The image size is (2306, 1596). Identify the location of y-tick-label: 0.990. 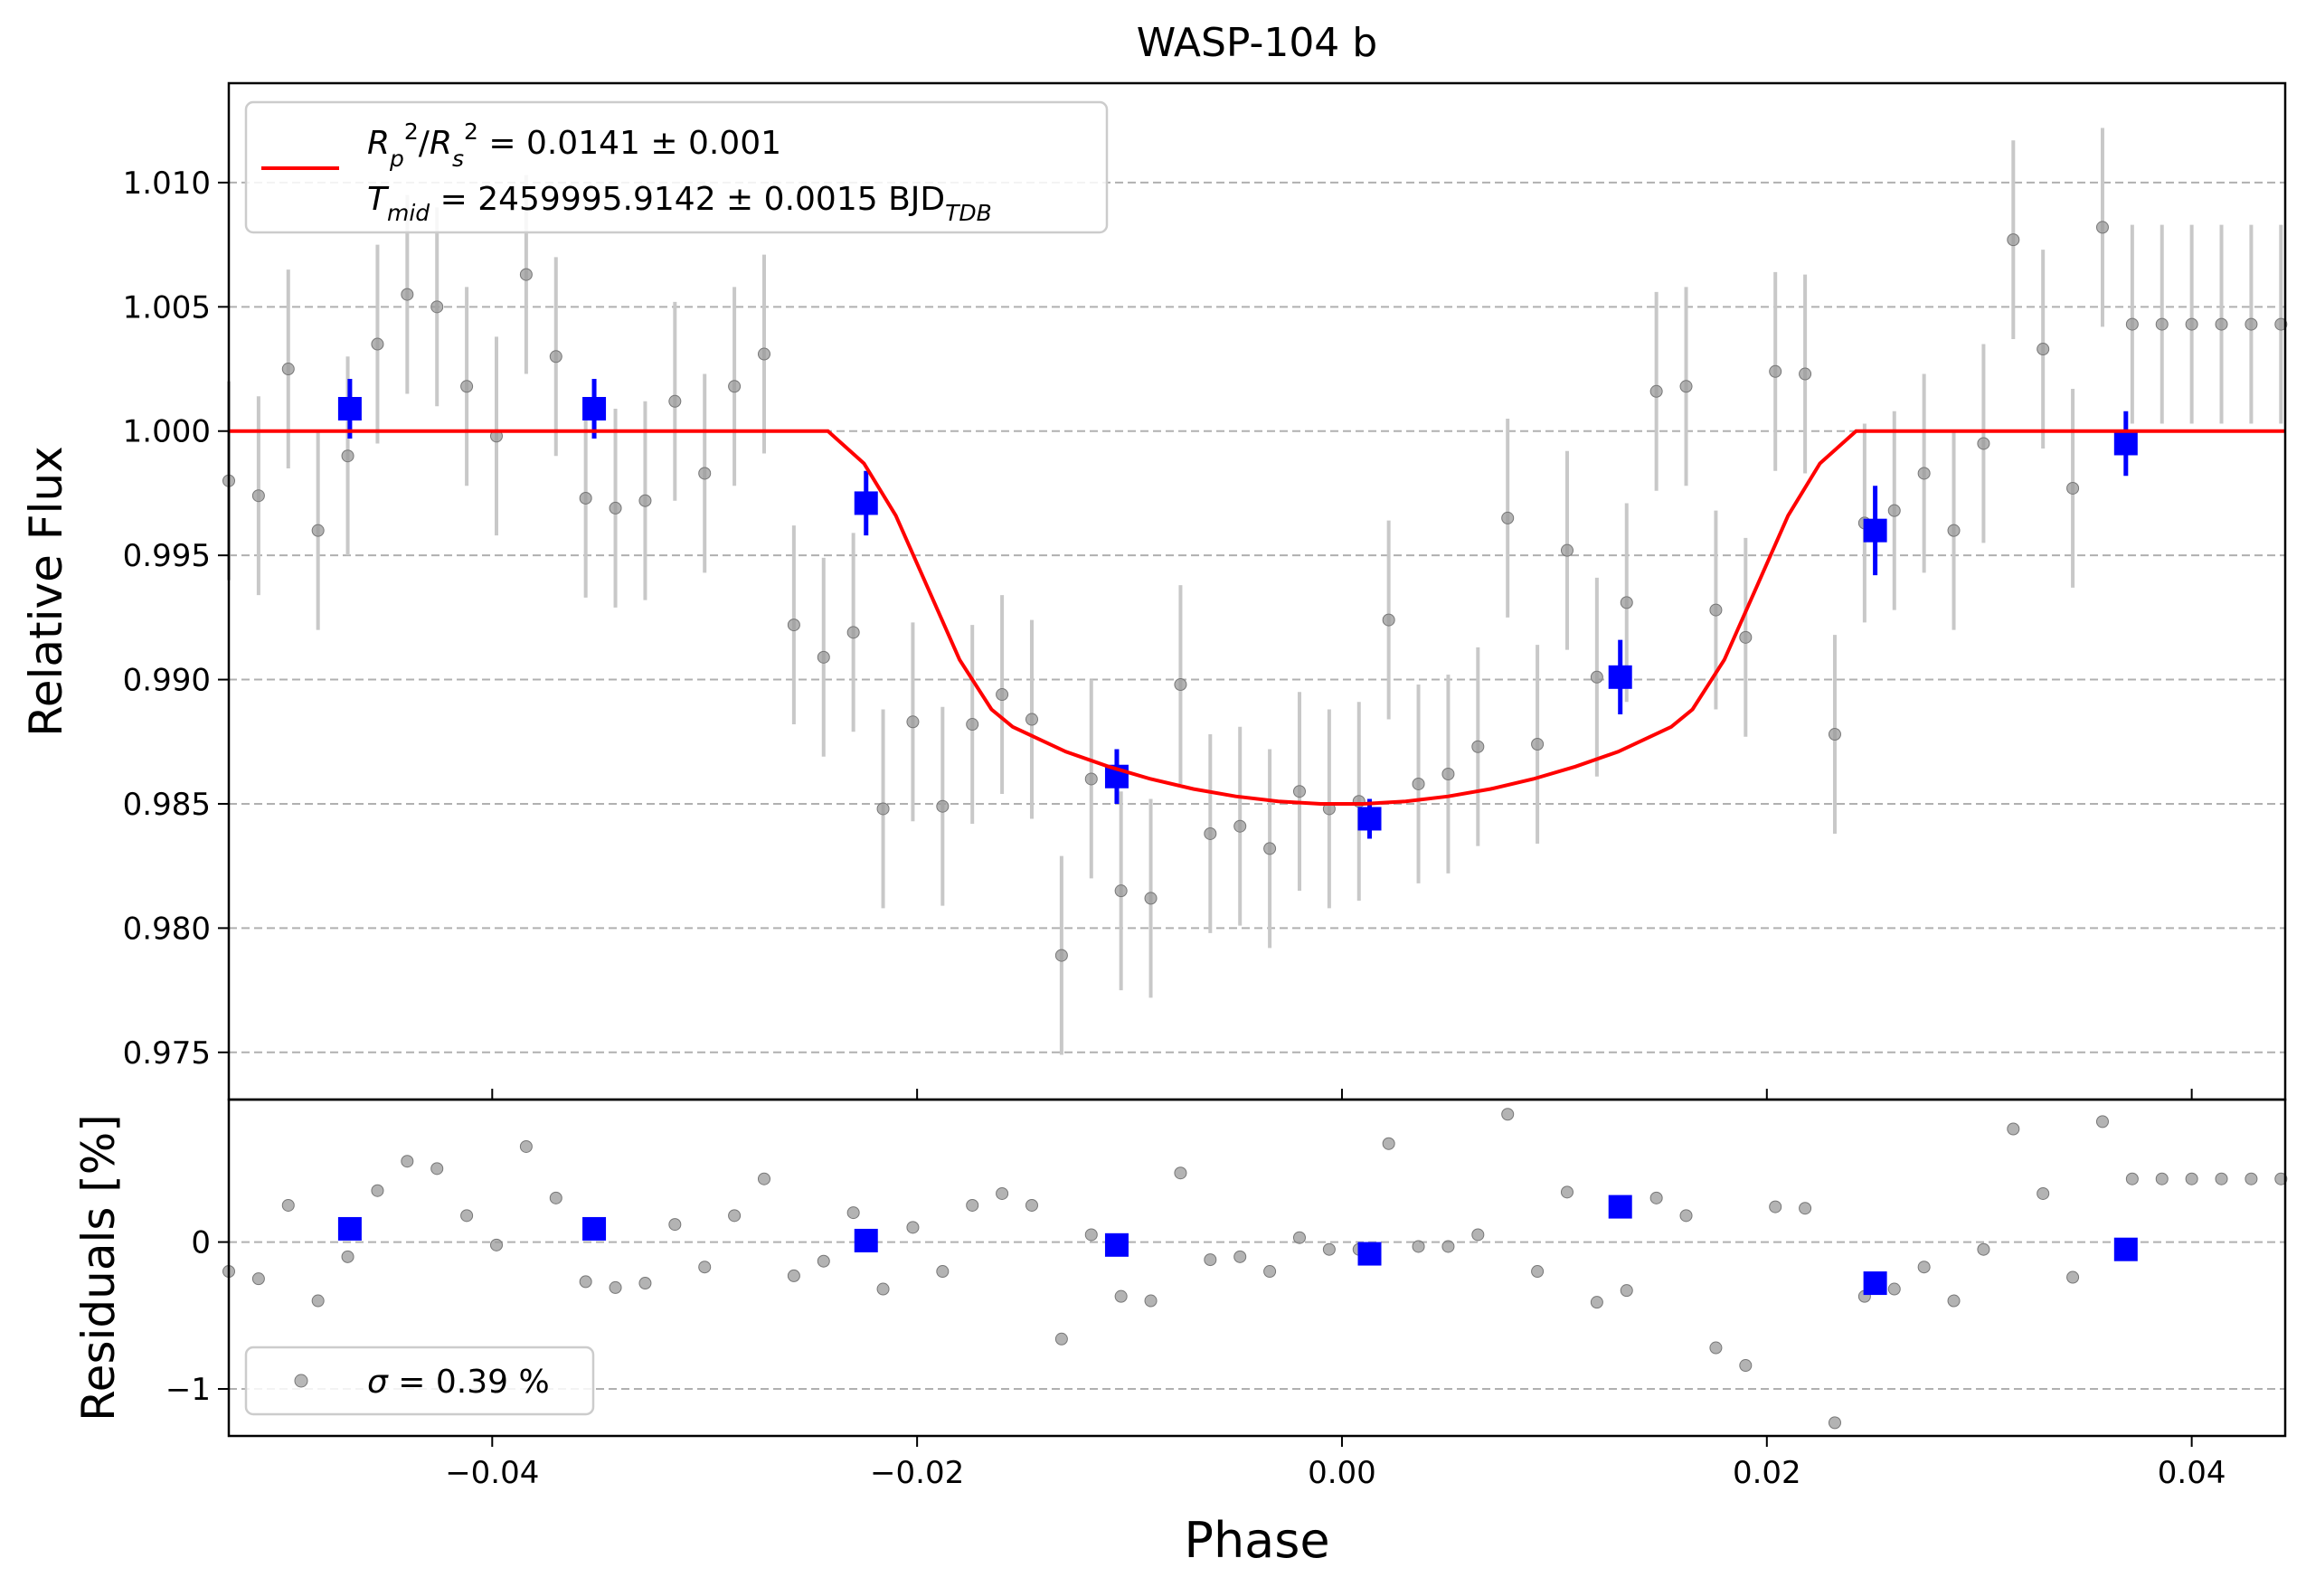
(167, 681).